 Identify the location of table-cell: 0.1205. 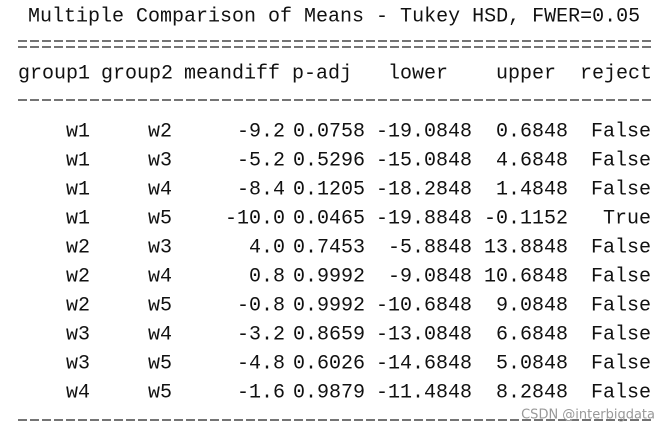
(329, 189).